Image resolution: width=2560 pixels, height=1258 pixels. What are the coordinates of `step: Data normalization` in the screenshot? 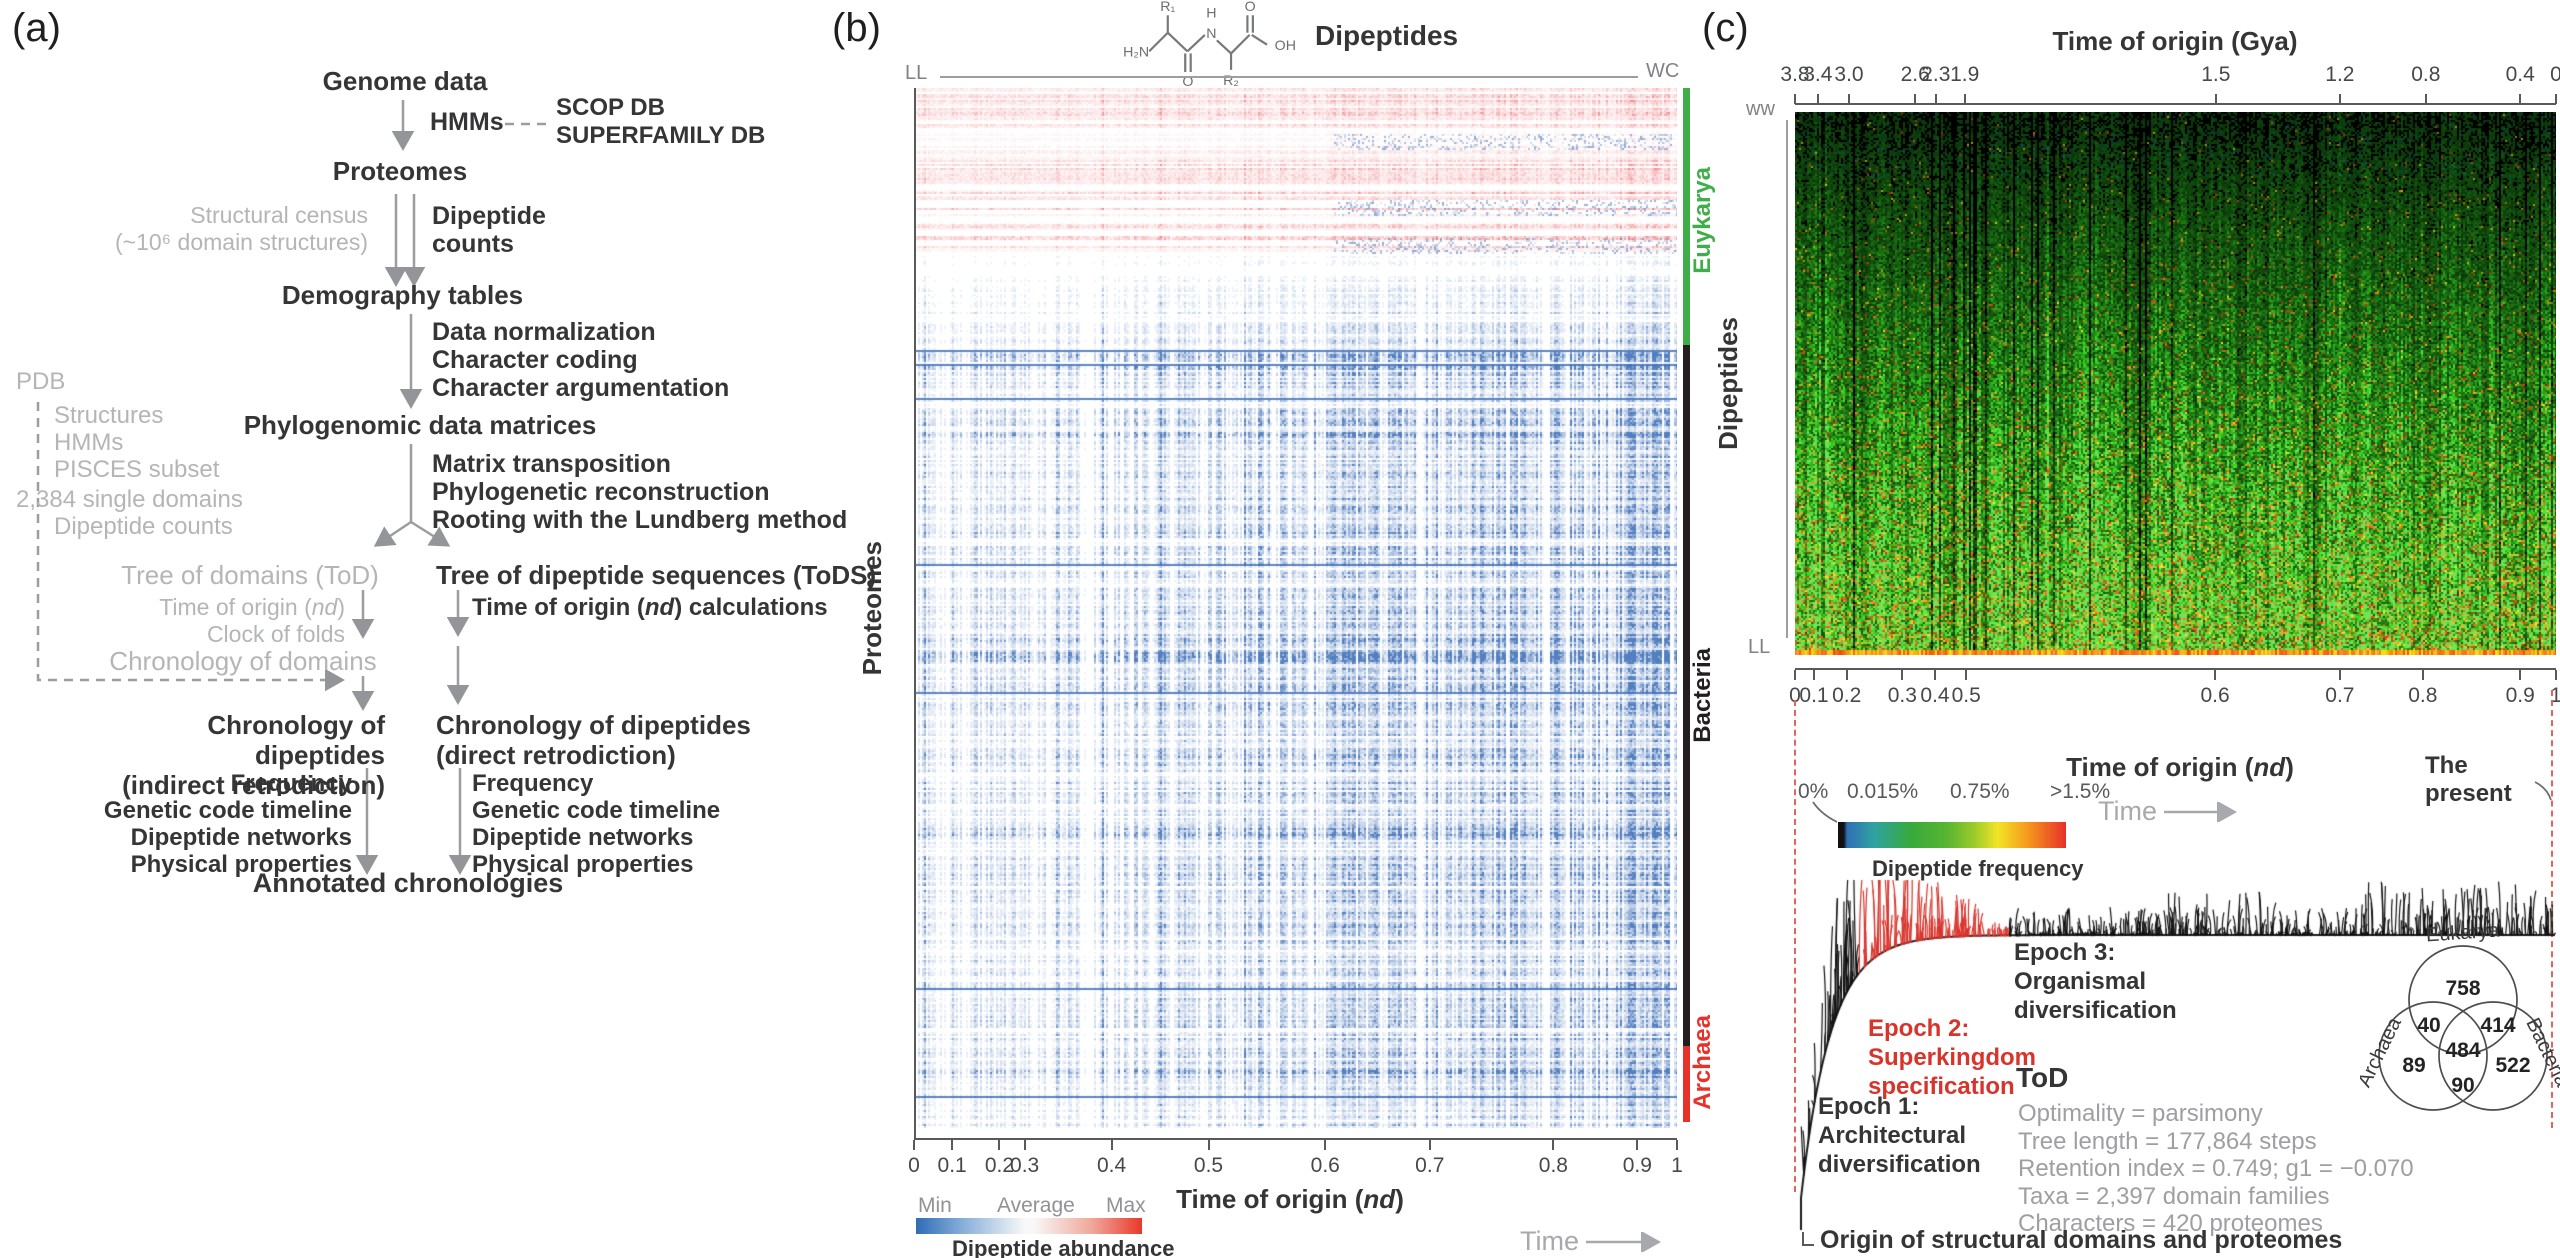 It's located at (544, 332).